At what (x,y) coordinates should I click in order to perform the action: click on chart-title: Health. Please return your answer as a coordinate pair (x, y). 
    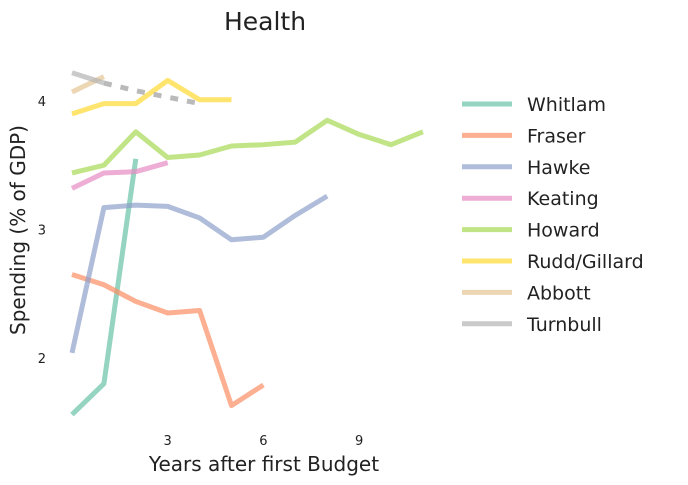
    Looking at the image, I should click on (265, 21).